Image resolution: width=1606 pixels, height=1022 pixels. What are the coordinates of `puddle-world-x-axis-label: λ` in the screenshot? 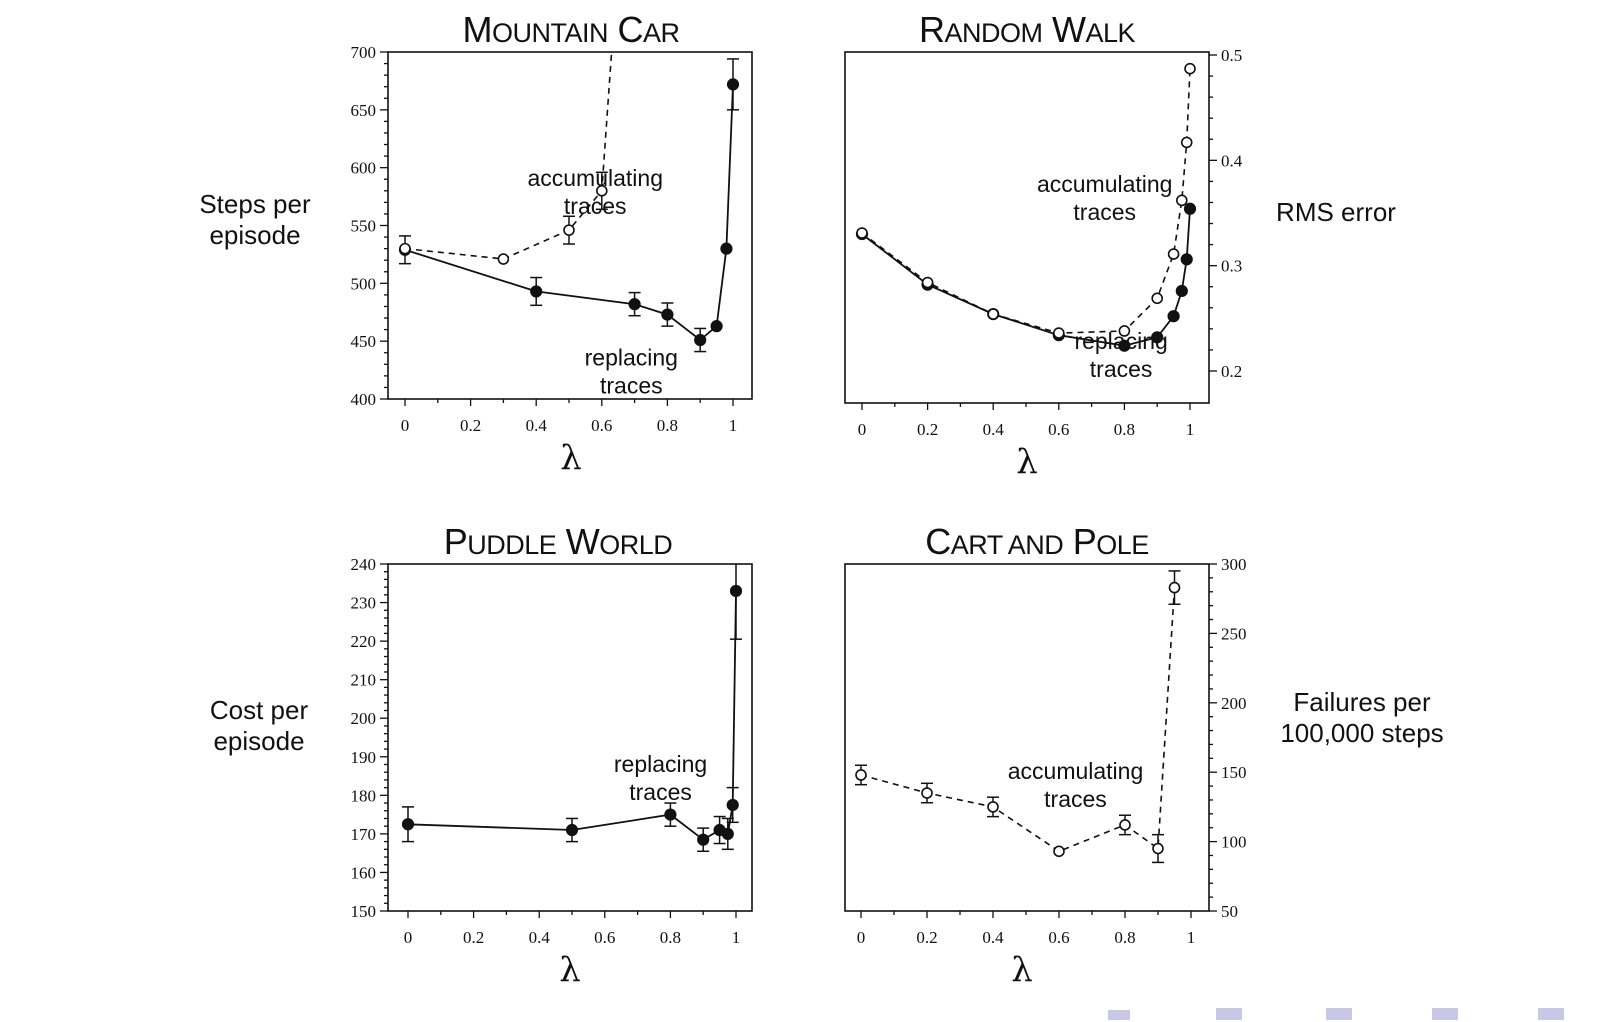 It's located at (570, 970).